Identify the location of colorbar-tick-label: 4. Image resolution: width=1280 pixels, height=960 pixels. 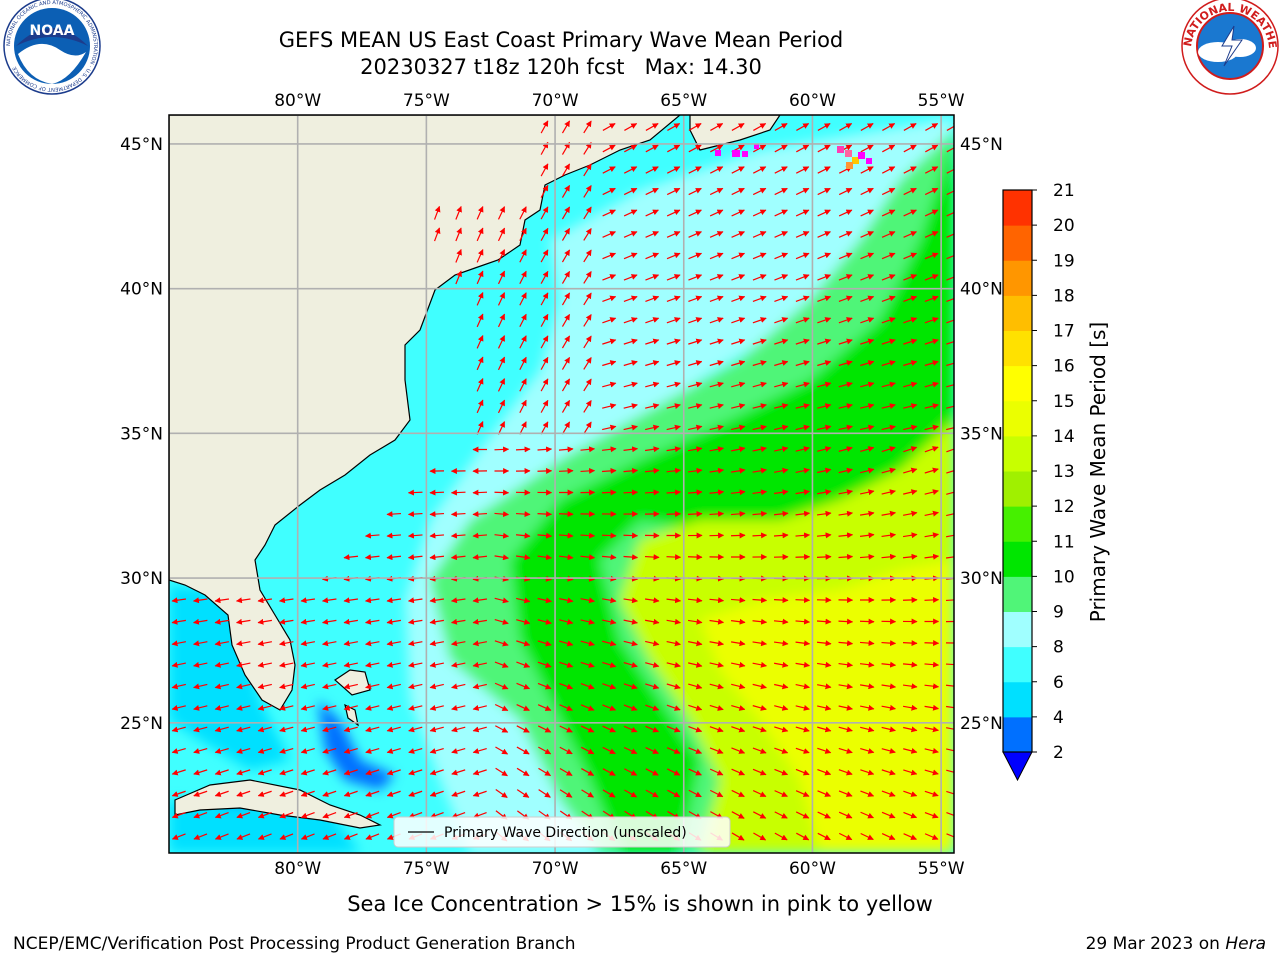
(1058, 718).